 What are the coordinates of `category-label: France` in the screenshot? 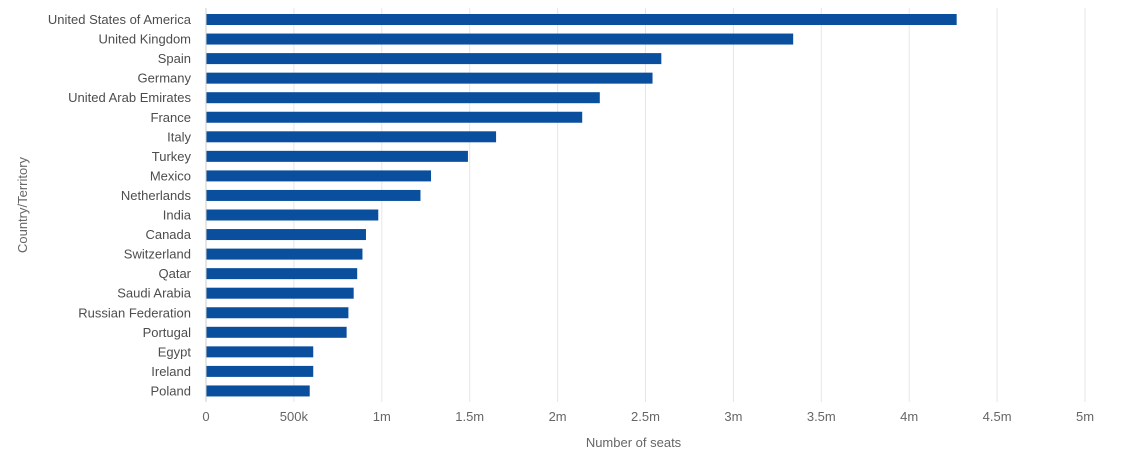 It's located at (171, 117).